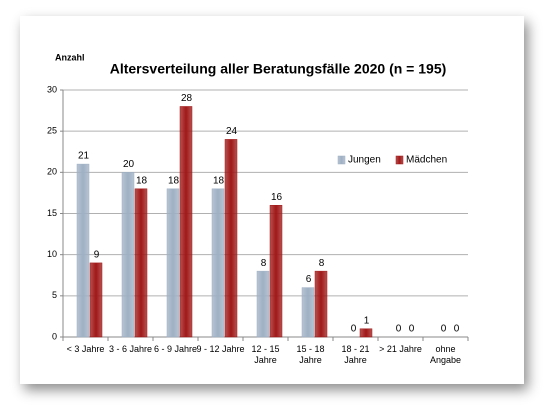 The width and height of the screenshot is (547, 416). Describe the element at coordinates (277, 197) in the screenshot. I see `value-label: 16` at that location.